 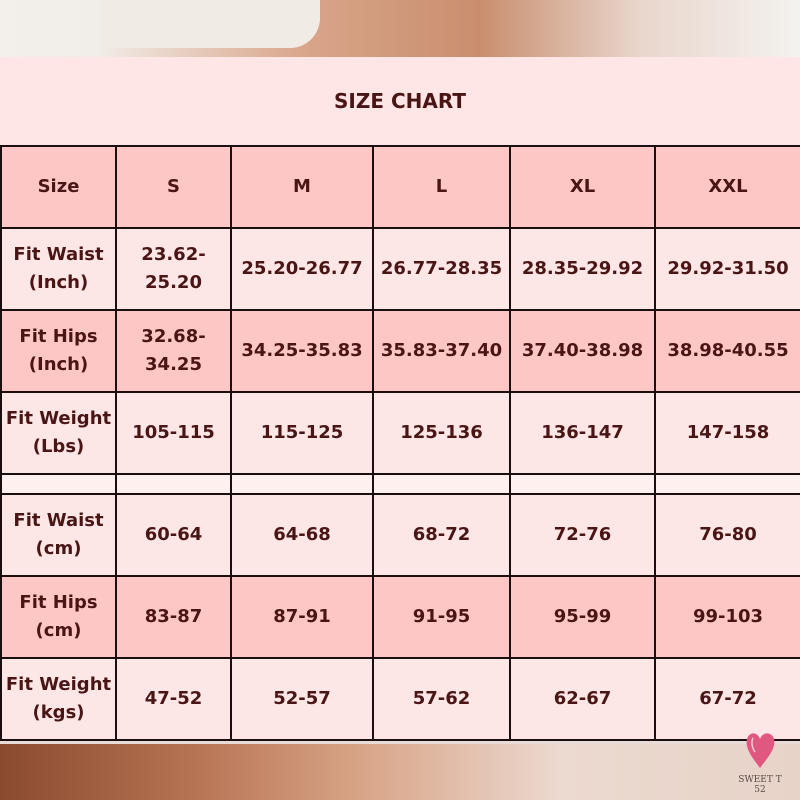 I want to click on value-cell: 99-103, so click(x=727, y=617).